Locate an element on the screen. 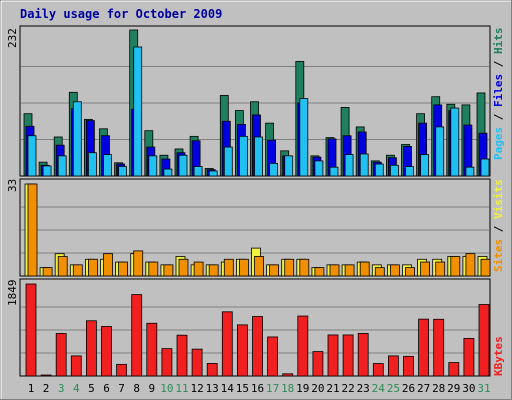 This screenshot has height=400, width=512. day-label: 17 is located at coordinates (272, 388).